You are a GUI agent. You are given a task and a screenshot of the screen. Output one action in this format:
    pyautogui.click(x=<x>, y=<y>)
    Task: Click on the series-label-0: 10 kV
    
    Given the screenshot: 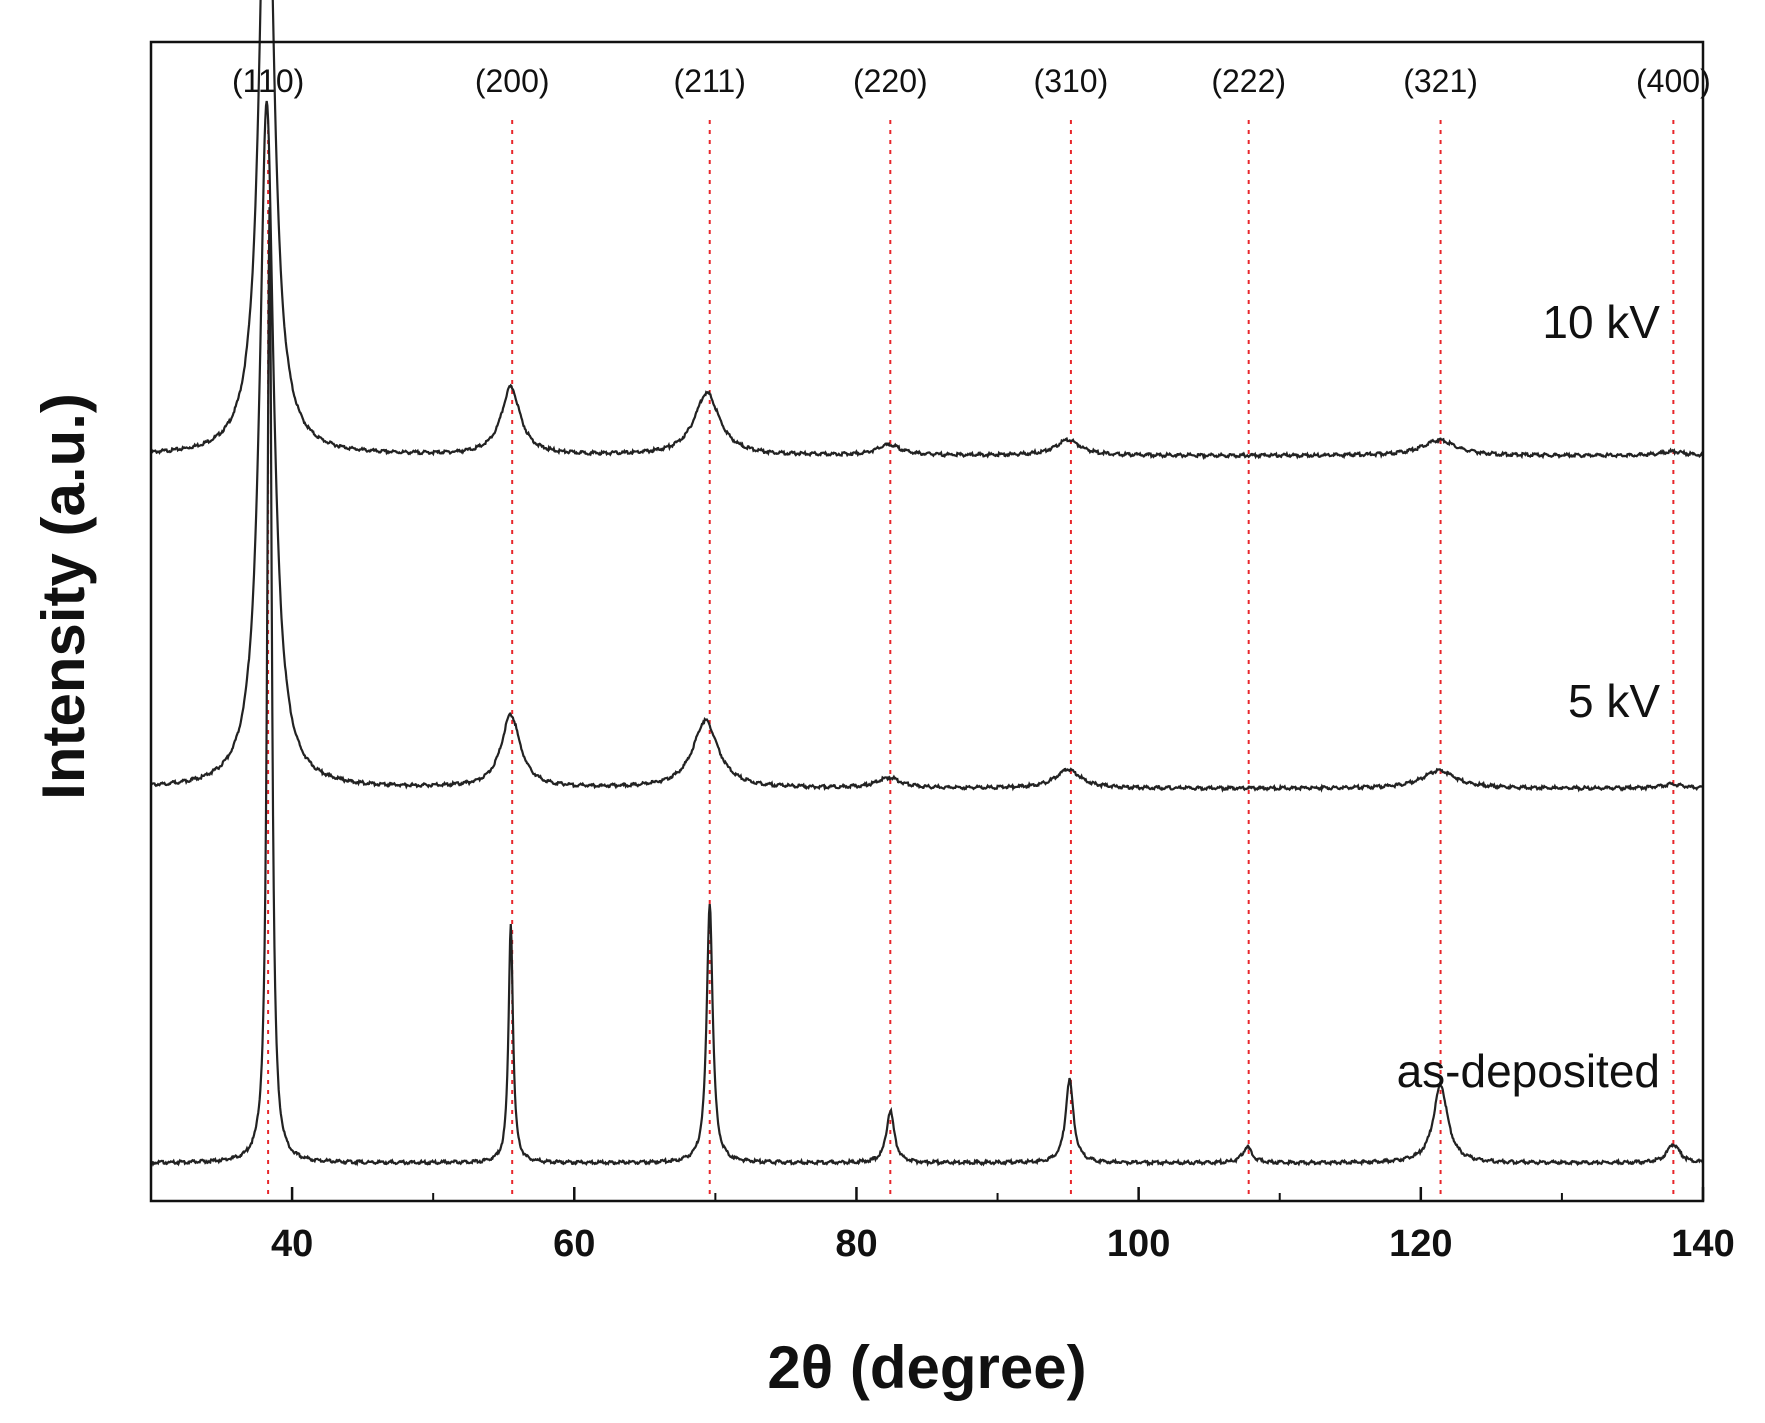 What is the action you would take?
    pyautogui.click(x=1601, y=322)
    